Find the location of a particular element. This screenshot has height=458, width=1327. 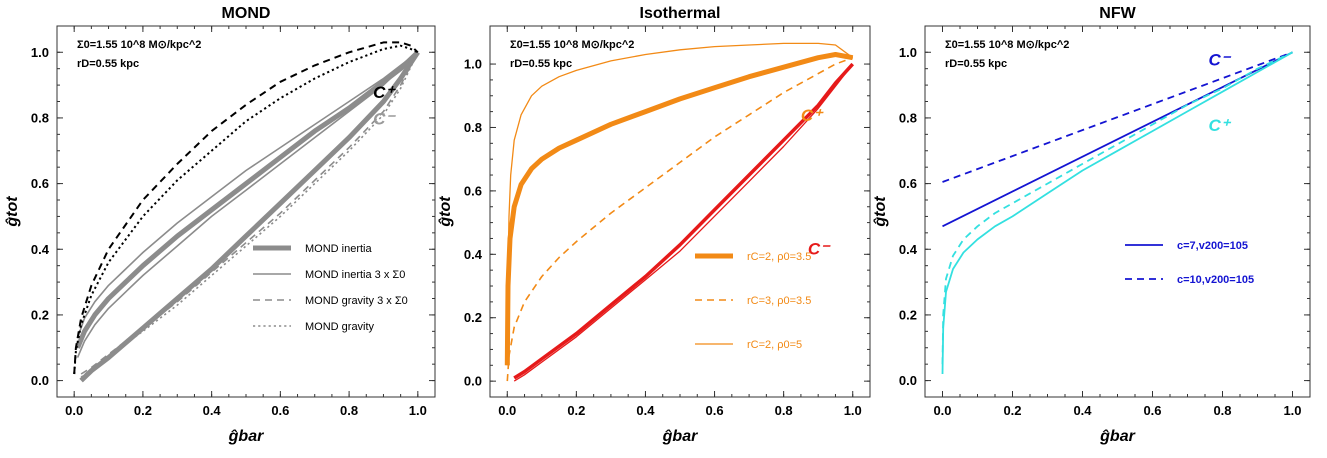

legend-label: MOND inertia 3 x Σ0 is located at coordinates (355, 275).